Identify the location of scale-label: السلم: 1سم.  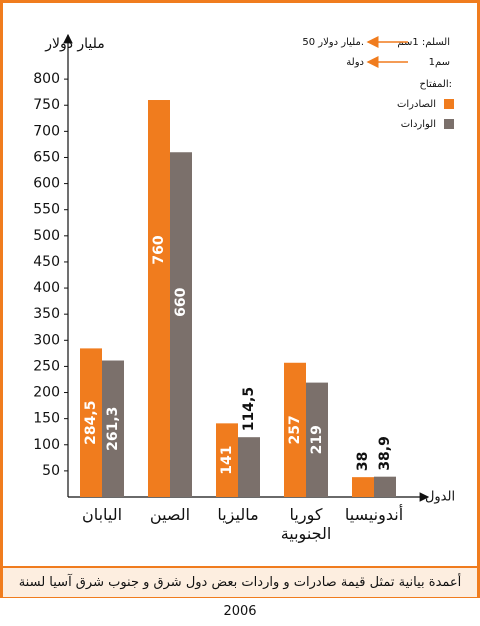
(423, 42).